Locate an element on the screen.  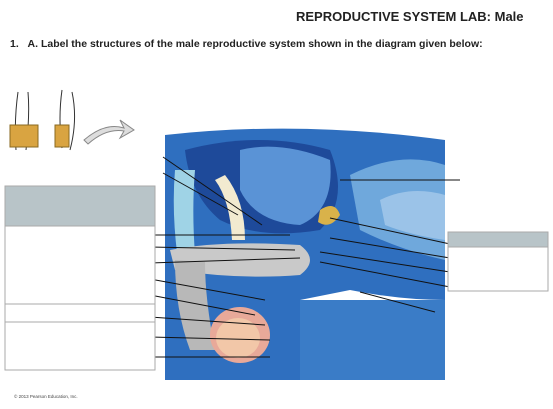
arrow-icon is located at coordinates (109, 132).